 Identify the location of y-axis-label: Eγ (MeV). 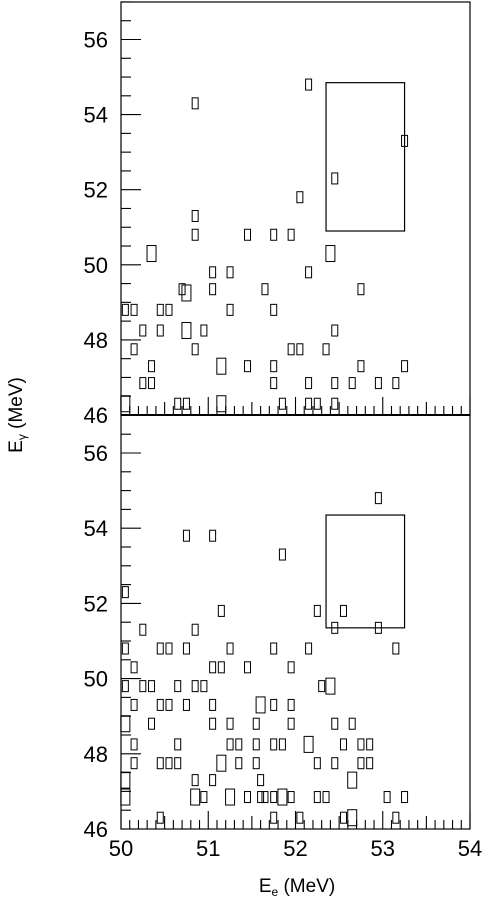
(17, 415).